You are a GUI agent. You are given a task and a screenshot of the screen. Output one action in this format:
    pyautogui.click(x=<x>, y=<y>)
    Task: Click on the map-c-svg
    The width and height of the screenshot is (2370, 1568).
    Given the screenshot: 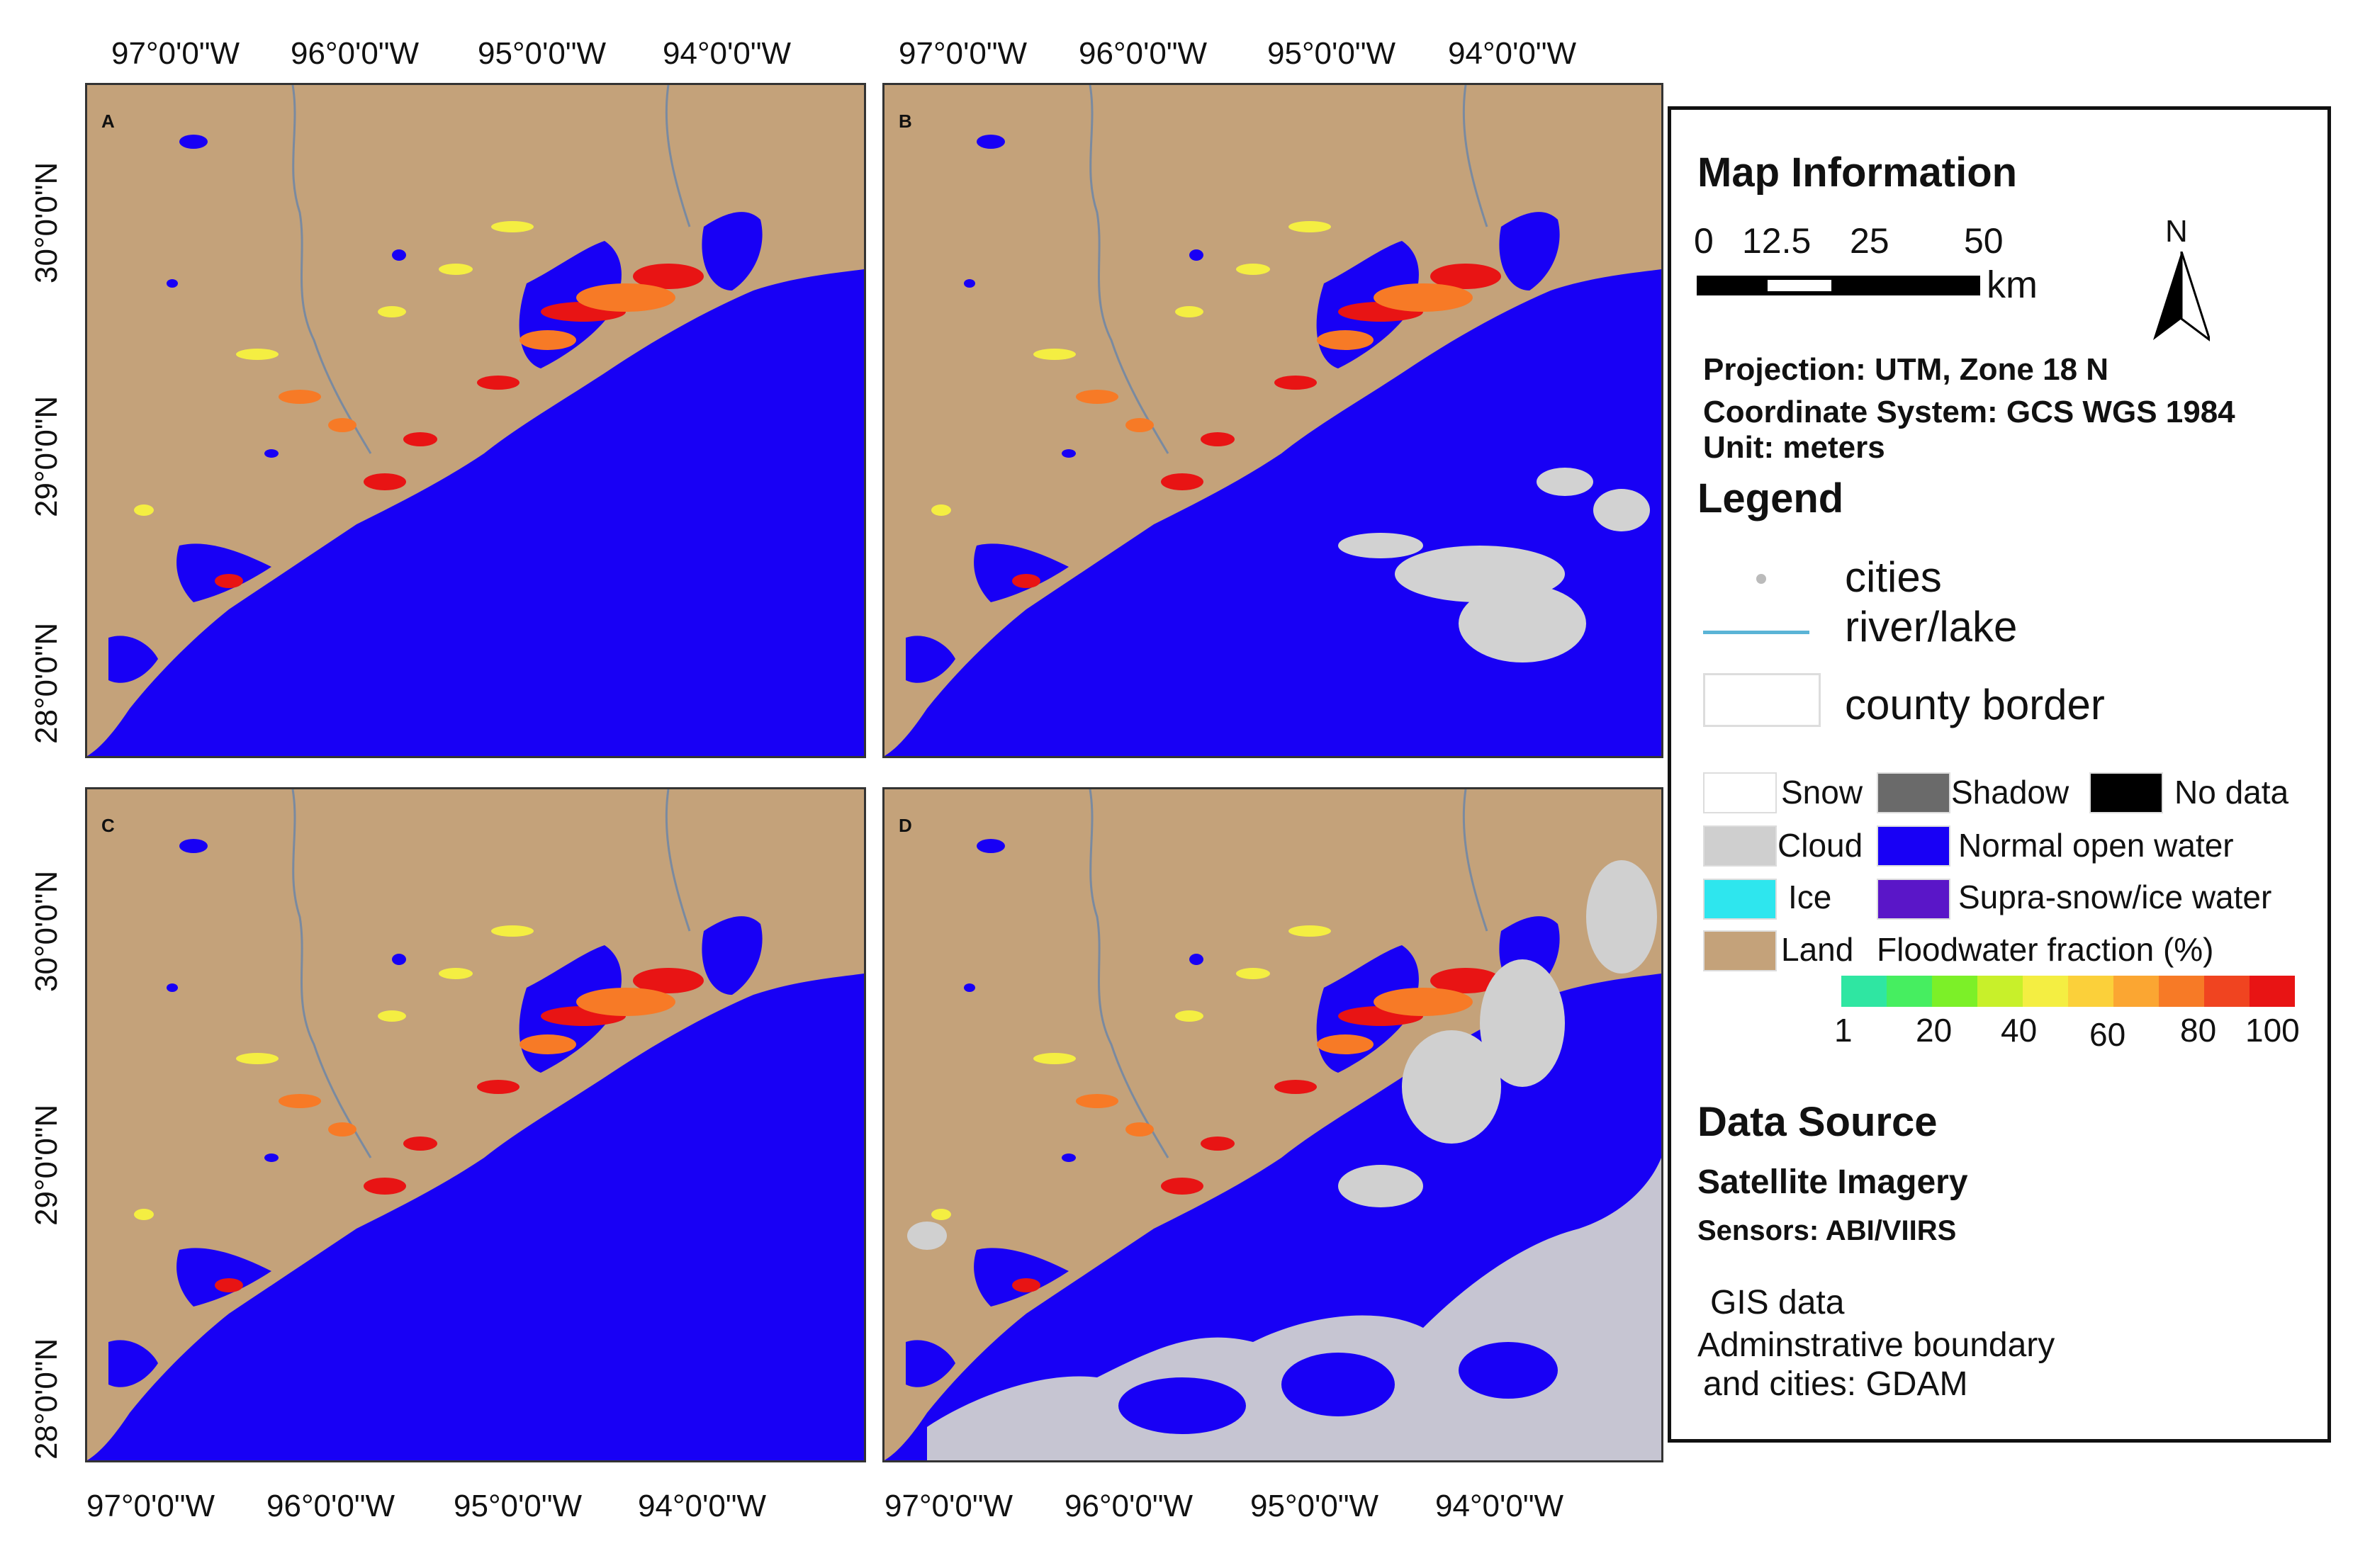 What is the action you would take?
    pyautogui.click(x=476, y=1124)
    